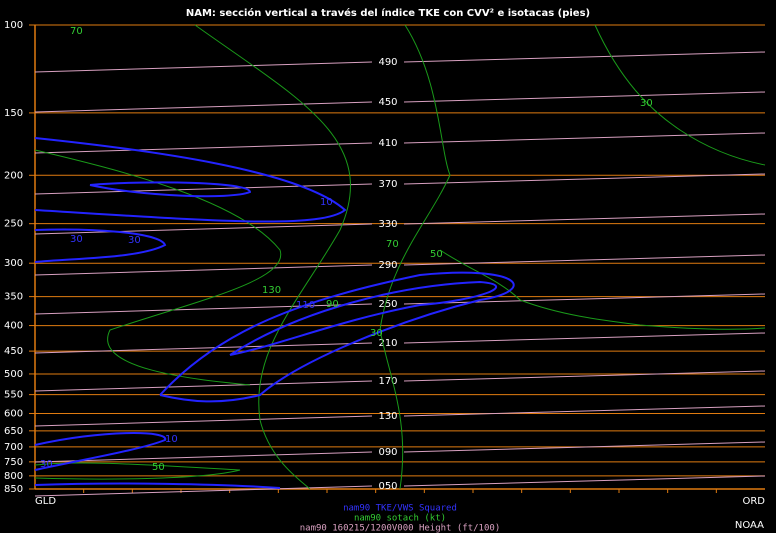 The width and height of the screenshot is (776, 533). I want to click on y-tick-label: 100, so click(13, 25).